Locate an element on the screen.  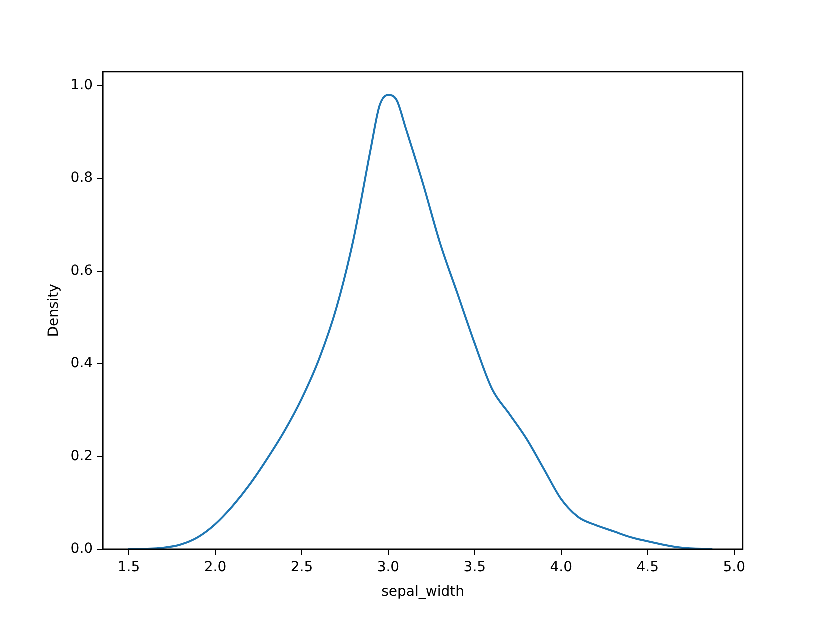
y-tick-label: 0.2 is located at coordinates (82, 456).